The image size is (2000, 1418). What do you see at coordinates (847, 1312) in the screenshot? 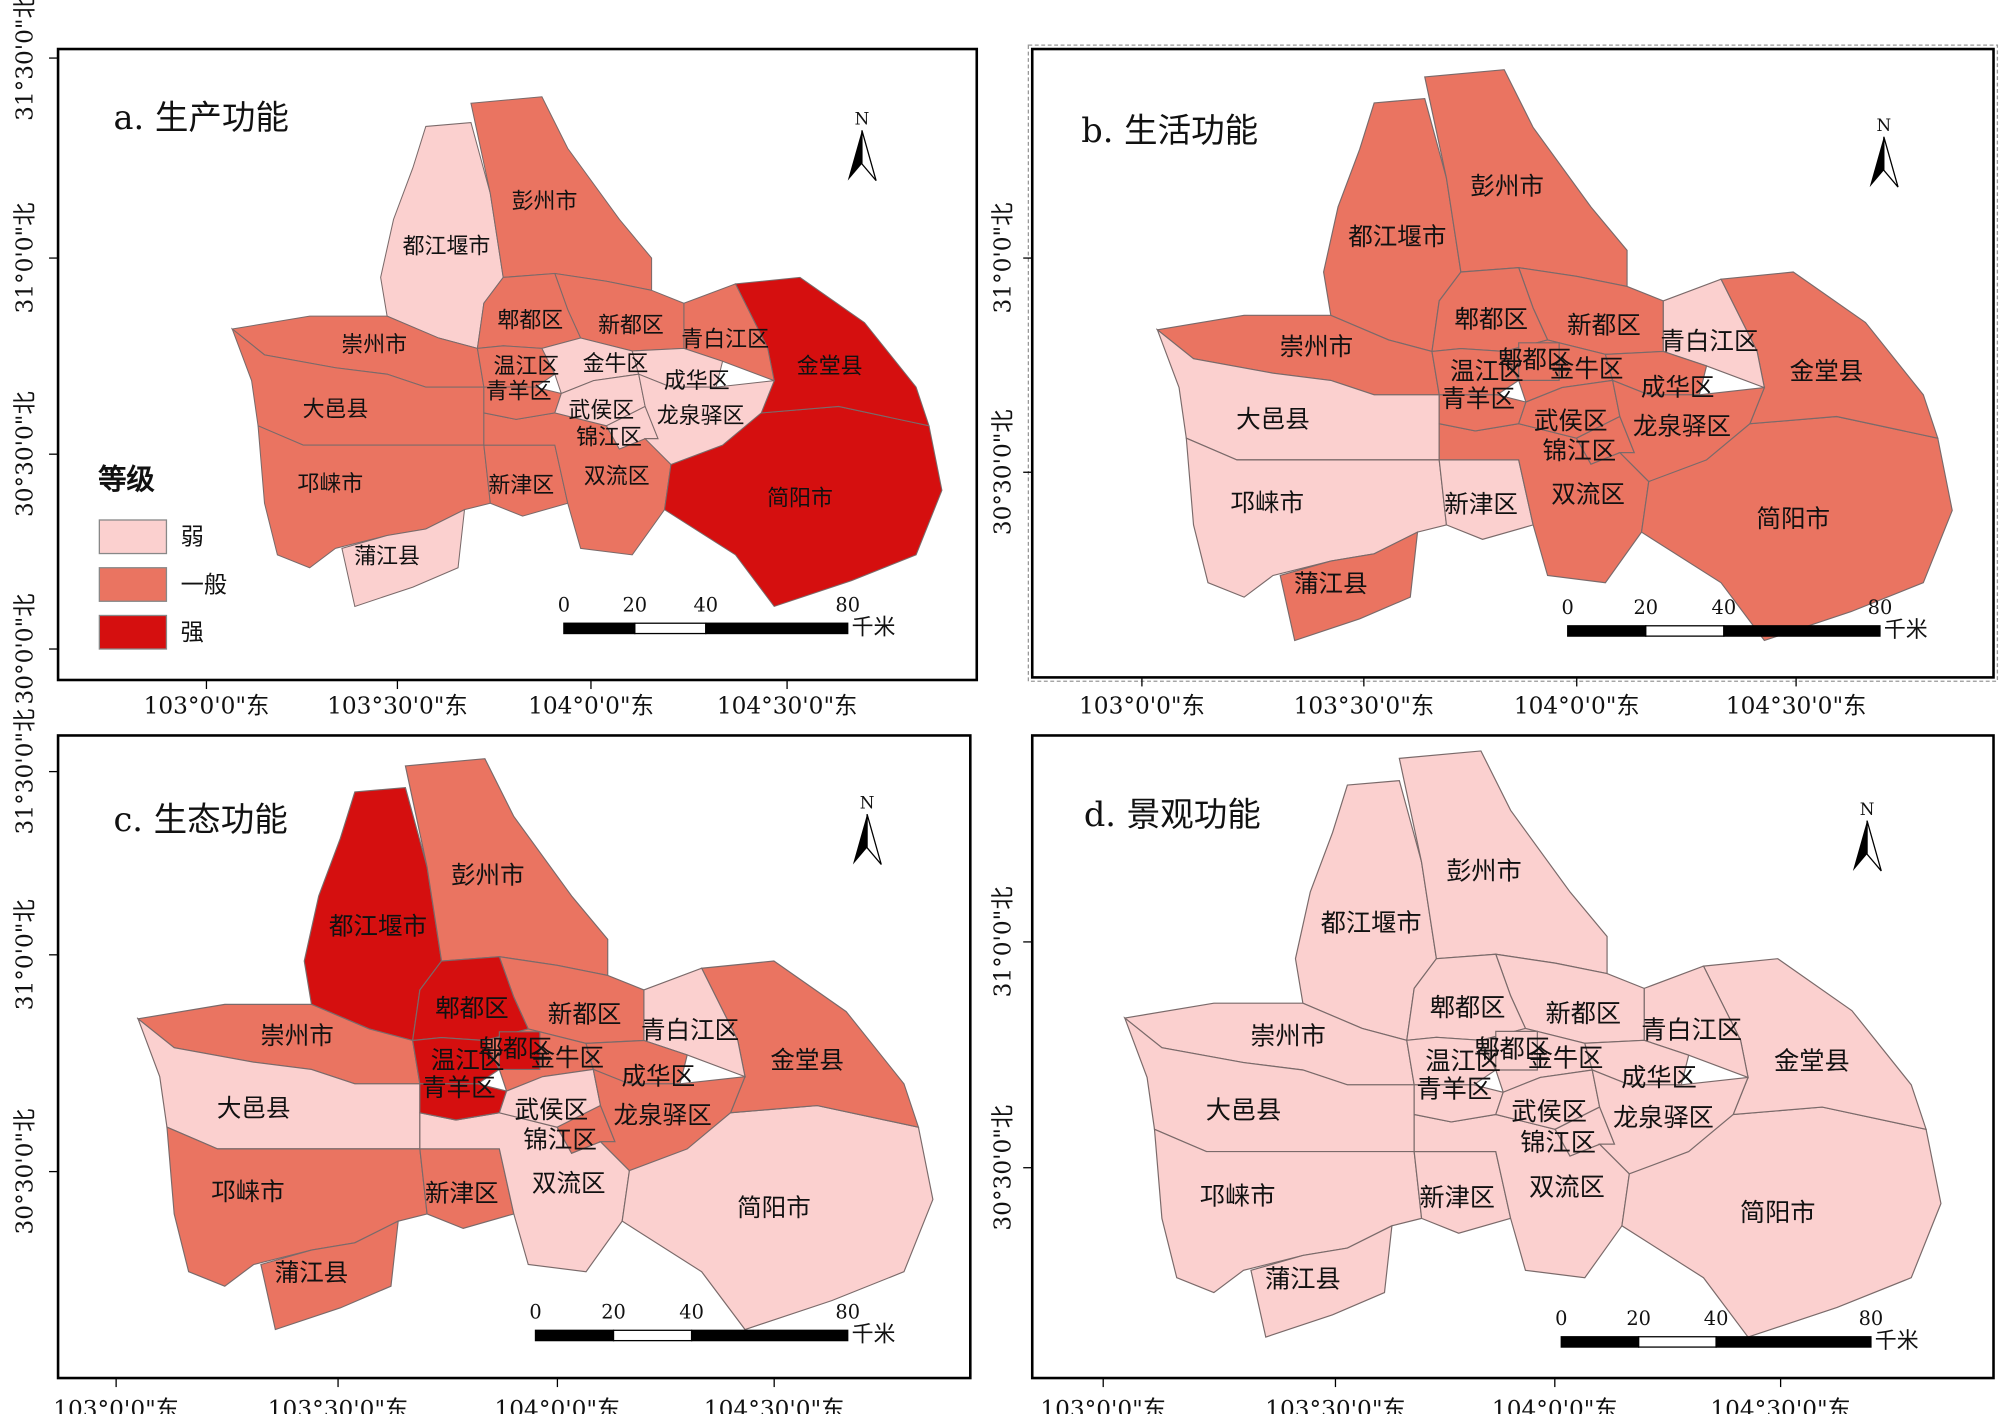
I see `scale-label: 80` at bounding box center [847, 1312].